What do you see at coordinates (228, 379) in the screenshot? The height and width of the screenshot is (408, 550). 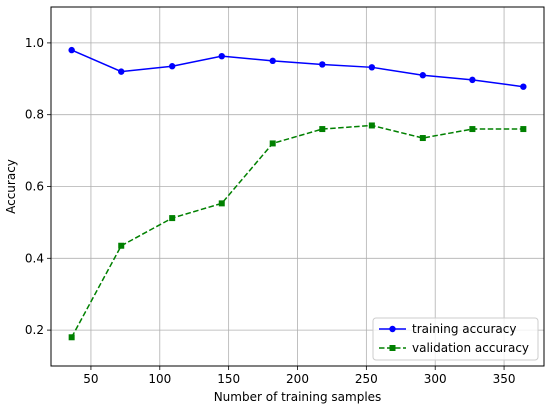 I see `x-tick-label: 150` at bounding box center [228, 379].